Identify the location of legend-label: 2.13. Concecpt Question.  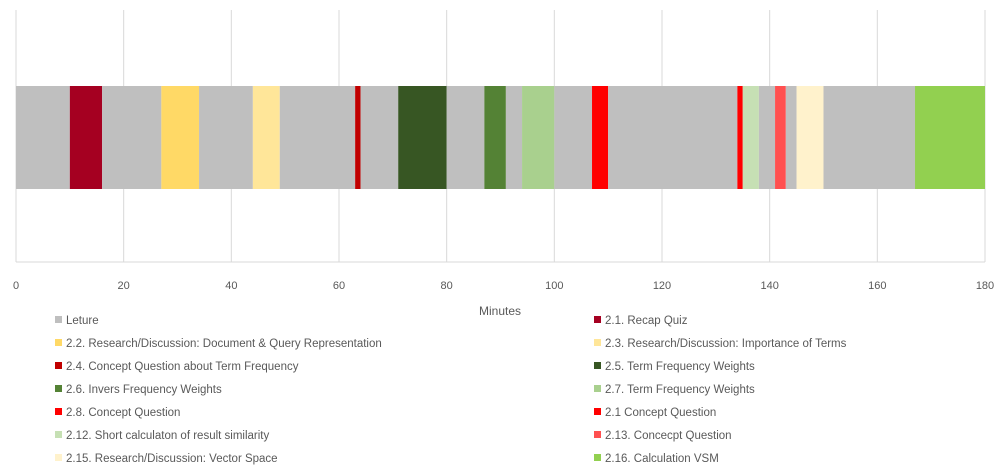
(668, 436).